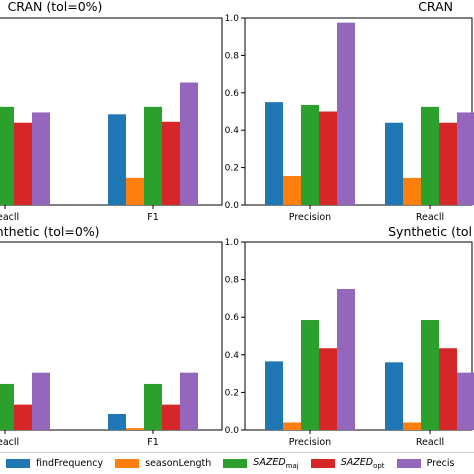 This screenshot has height=474, width=474. Describe the element at coordinates (276, 463) in the screenshot. I see `legend-label: SAZEDmaj` at that location.